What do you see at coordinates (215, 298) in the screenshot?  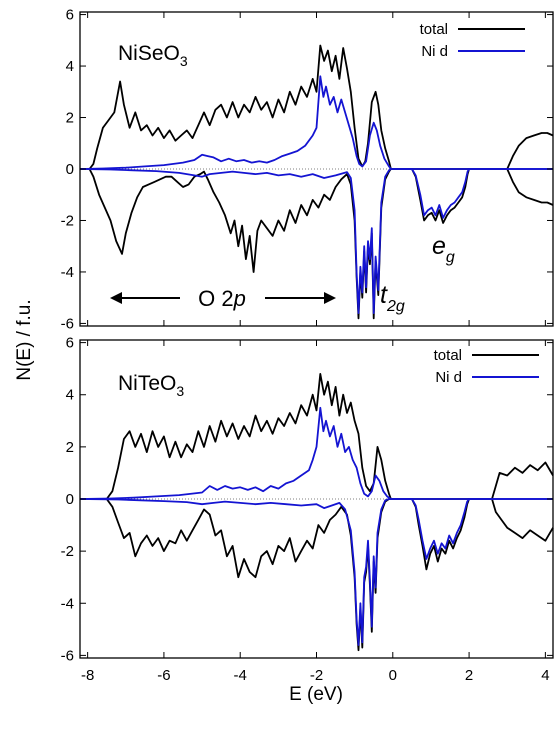 I see `o2p-label-base: O 2` at bounding box center [215, 298].